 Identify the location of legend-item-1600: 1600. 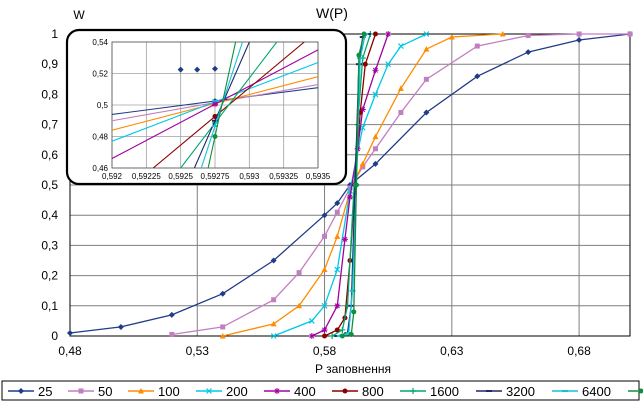
(429, 391).